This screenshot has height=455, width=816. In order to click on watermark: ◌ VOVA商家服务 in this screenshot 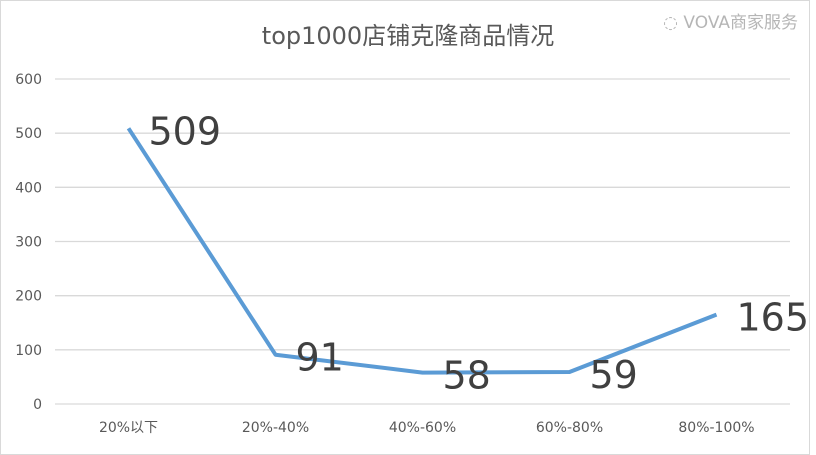, I will do `click(730, 23)`.